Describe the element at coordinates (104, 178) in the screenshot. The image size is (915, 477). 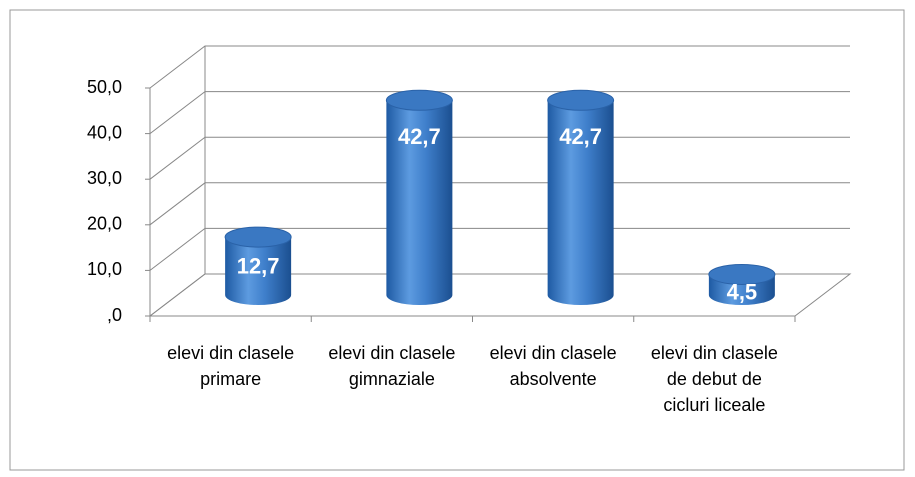
I see `y-tick-label: 30,0` at that location.